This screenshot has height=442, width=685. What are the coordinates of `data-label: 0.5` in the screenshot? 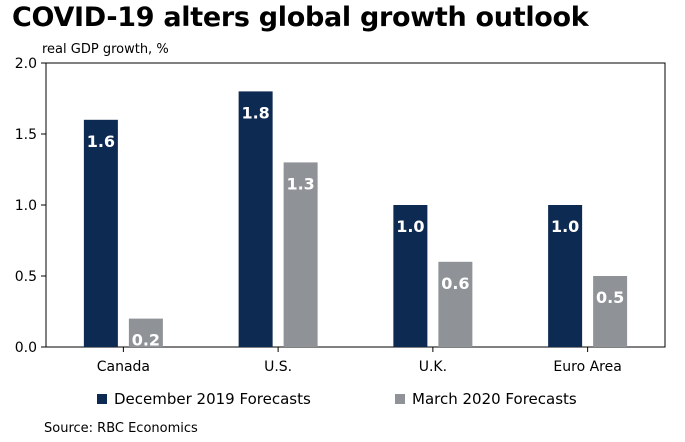 It's located at (610, 297).